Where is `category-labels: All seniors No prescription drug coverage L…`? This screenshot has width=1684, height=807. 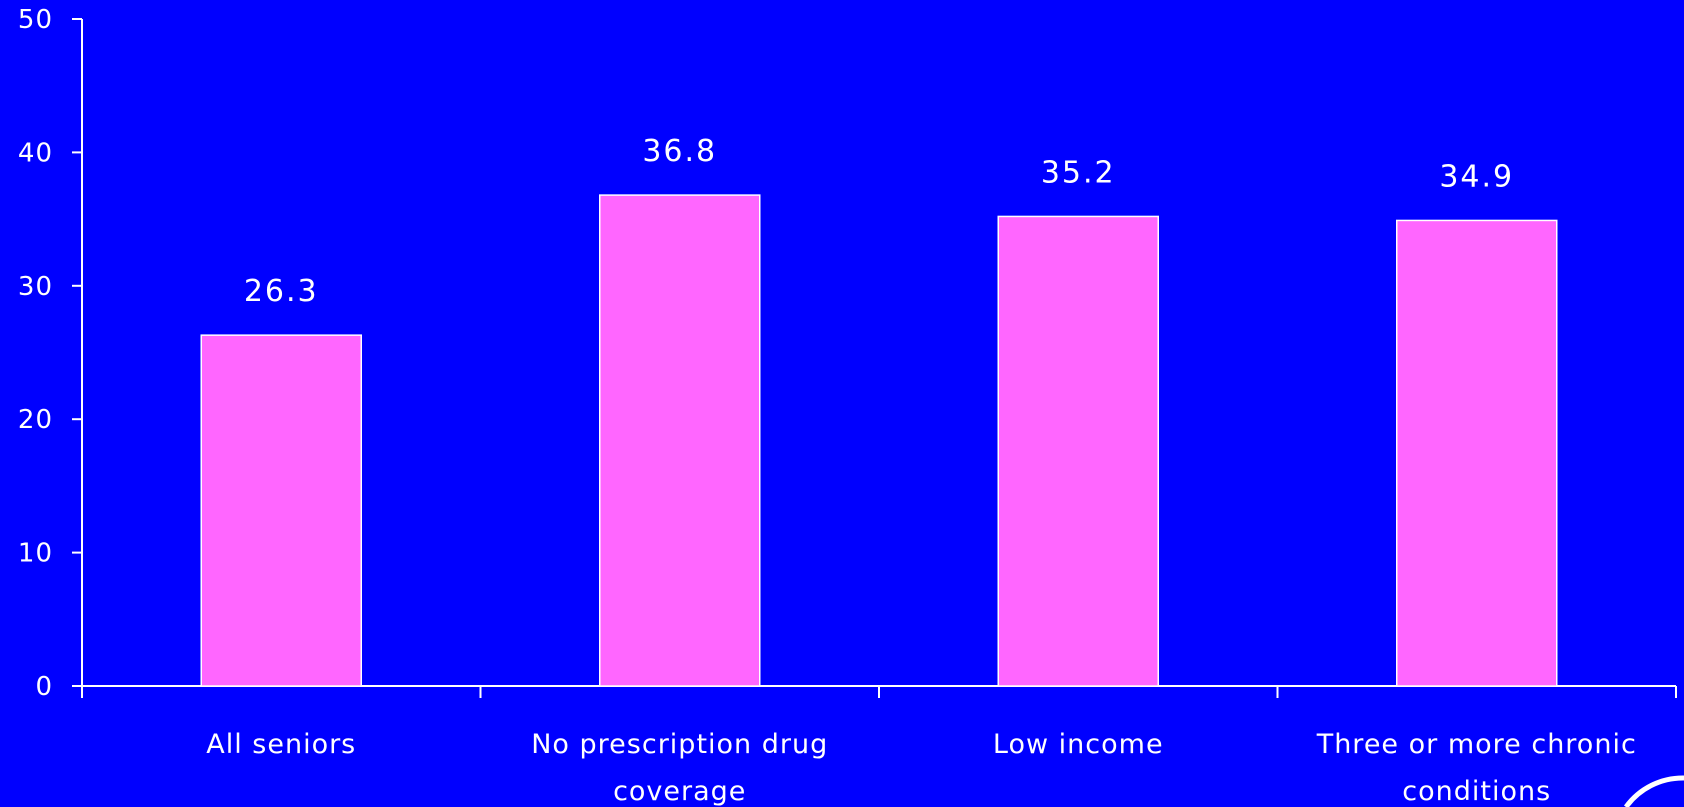
category-labels: All seniors No prescription drug coverage L… is located at coordinates (921, 768).